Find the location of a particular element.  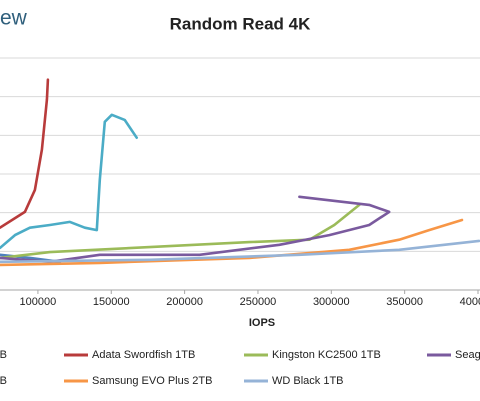

brand-fragment: ew is located at coordinates (14, 18).